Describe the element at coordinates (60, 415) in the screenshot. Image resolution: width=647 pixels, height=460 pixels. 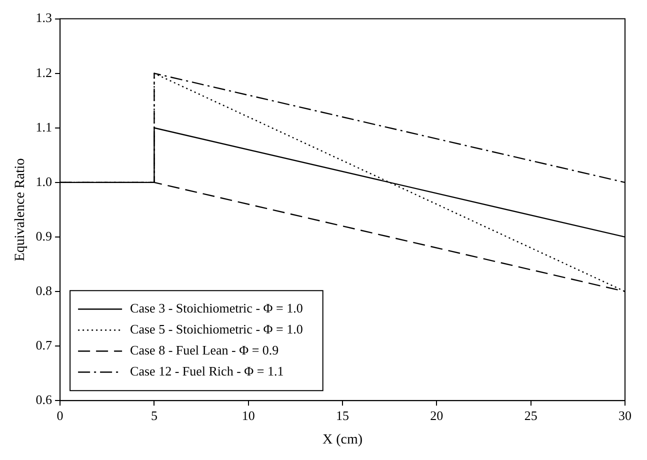
I see `x-tick-label: 0` at that location.